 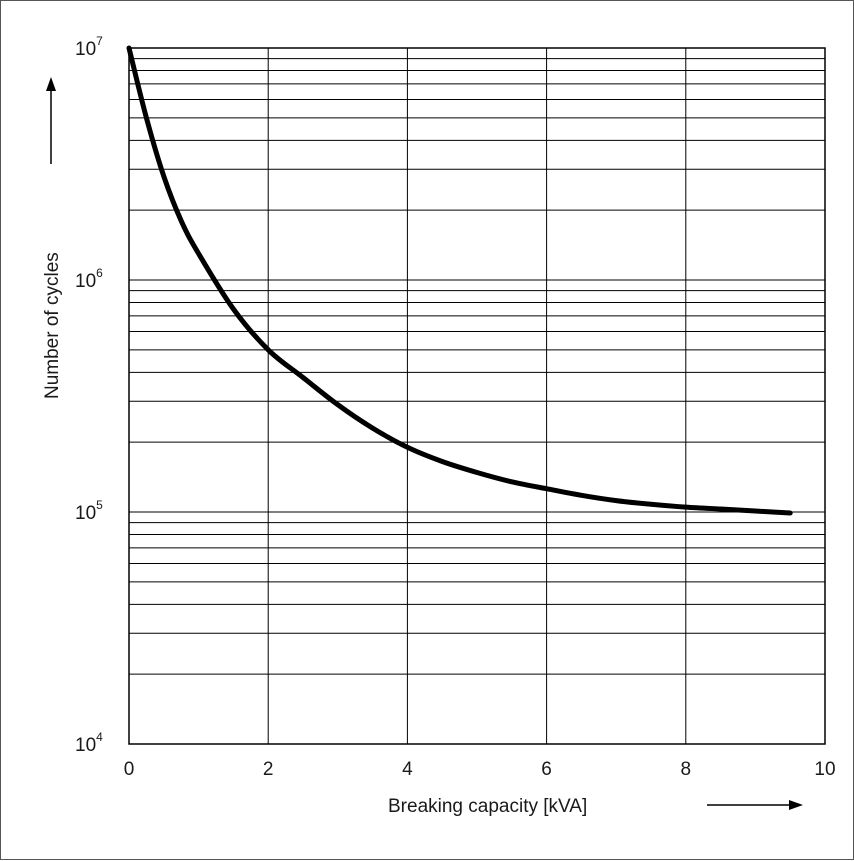 What do you see at coordinates (51, 120) in the screenshot?
I see `y-axis-arrow` at bounding box center [51, 120].